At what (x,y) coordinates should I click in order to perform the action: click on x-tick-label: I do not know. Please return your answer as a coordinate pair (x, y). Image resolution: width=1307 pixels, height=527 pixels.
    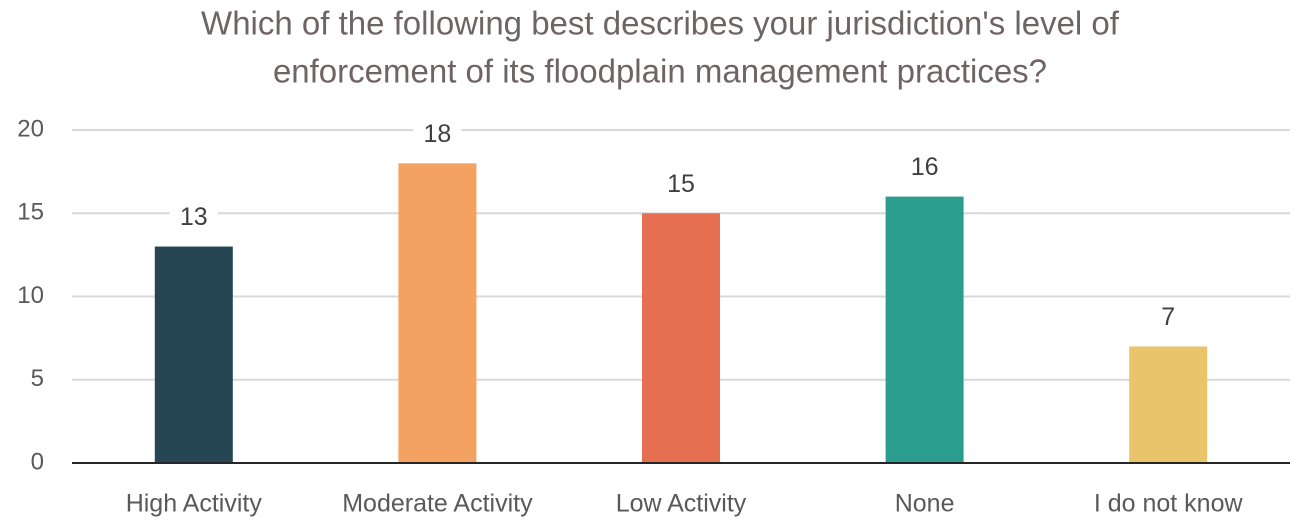
    Looking at the image, I should click on (1169, 504).